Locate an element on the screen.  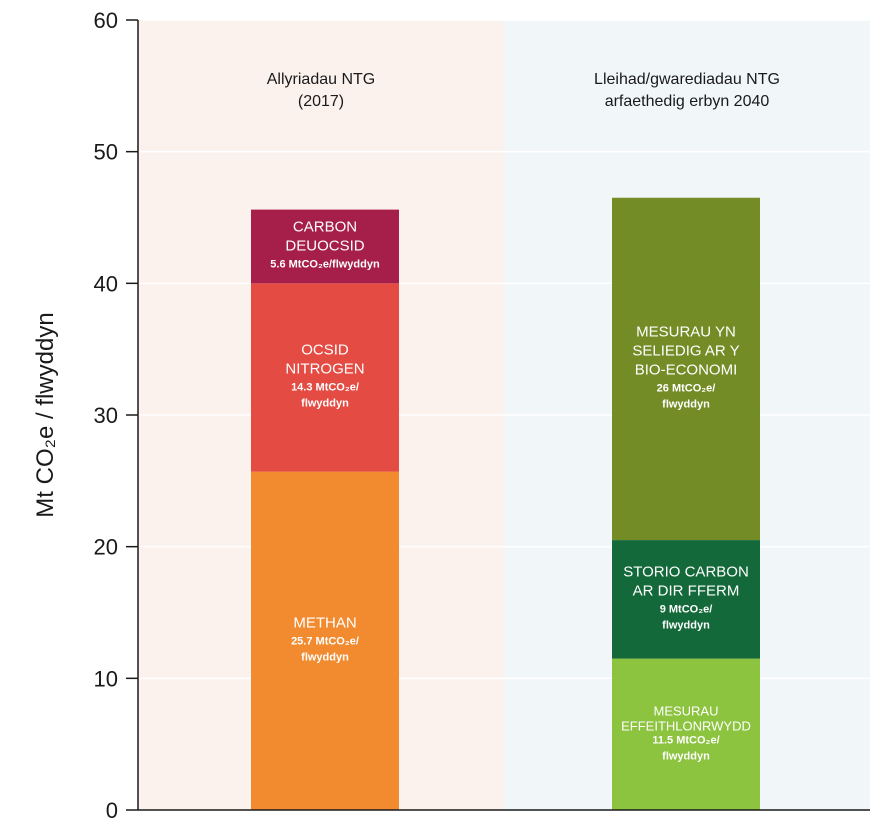
segment-name-label: MESURAU is located at coordinates (685, 710).